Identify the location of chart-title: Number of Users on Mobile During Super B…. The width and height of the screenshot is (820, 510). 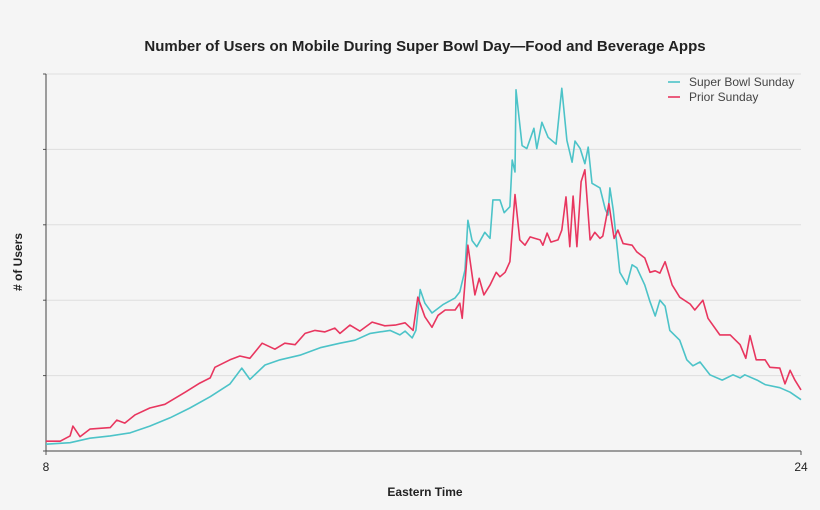
(425, 46).